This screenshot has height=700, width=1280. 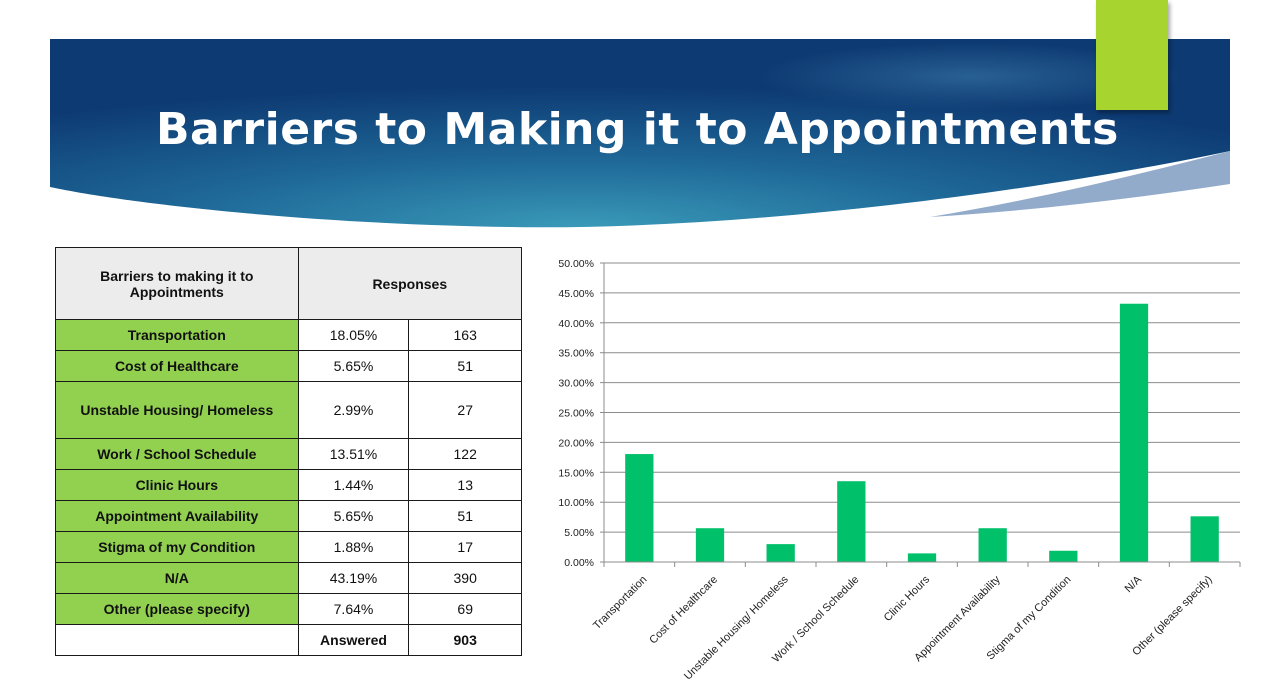 What do you see at coordinates (465, 609) in the screenshot?
I see `row-count: 69` at bounding box center [465, 609].